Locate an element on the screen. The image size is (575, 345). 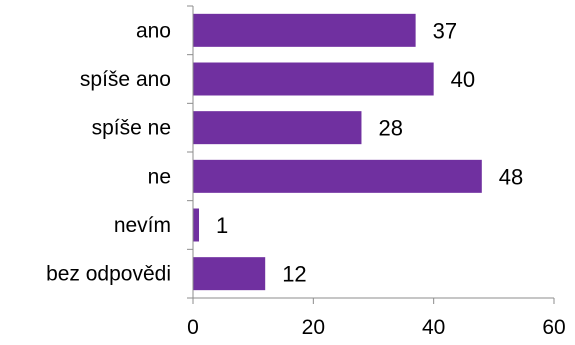
x-tick-label: 20 is located at coordinates (313, 327).